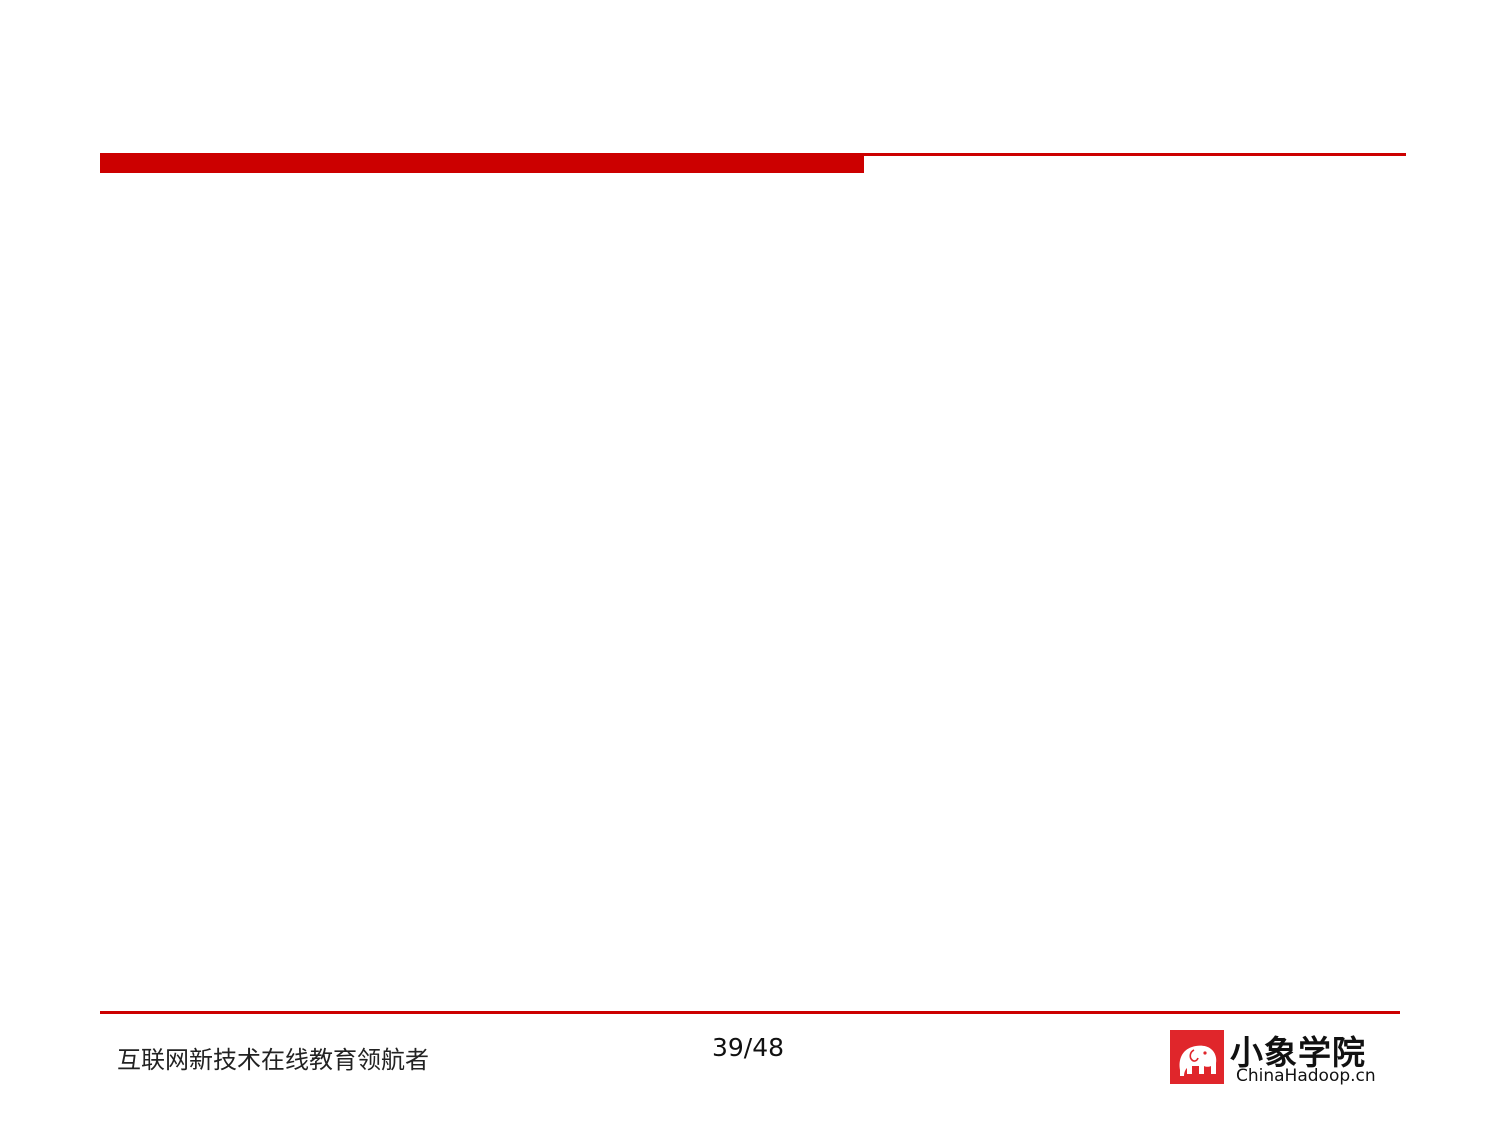 The image size is (1500, 1125). I want to click on page-number: 39/48, so click(748, 1047).